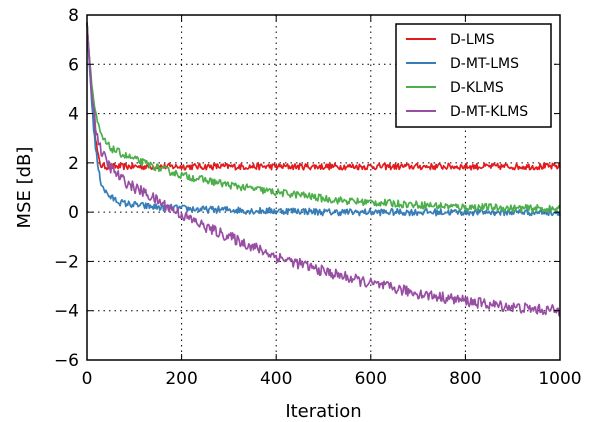  Describe the element at coordinates (66, 312) in the screenshot. I see `y-tick-label: −4` at that location.